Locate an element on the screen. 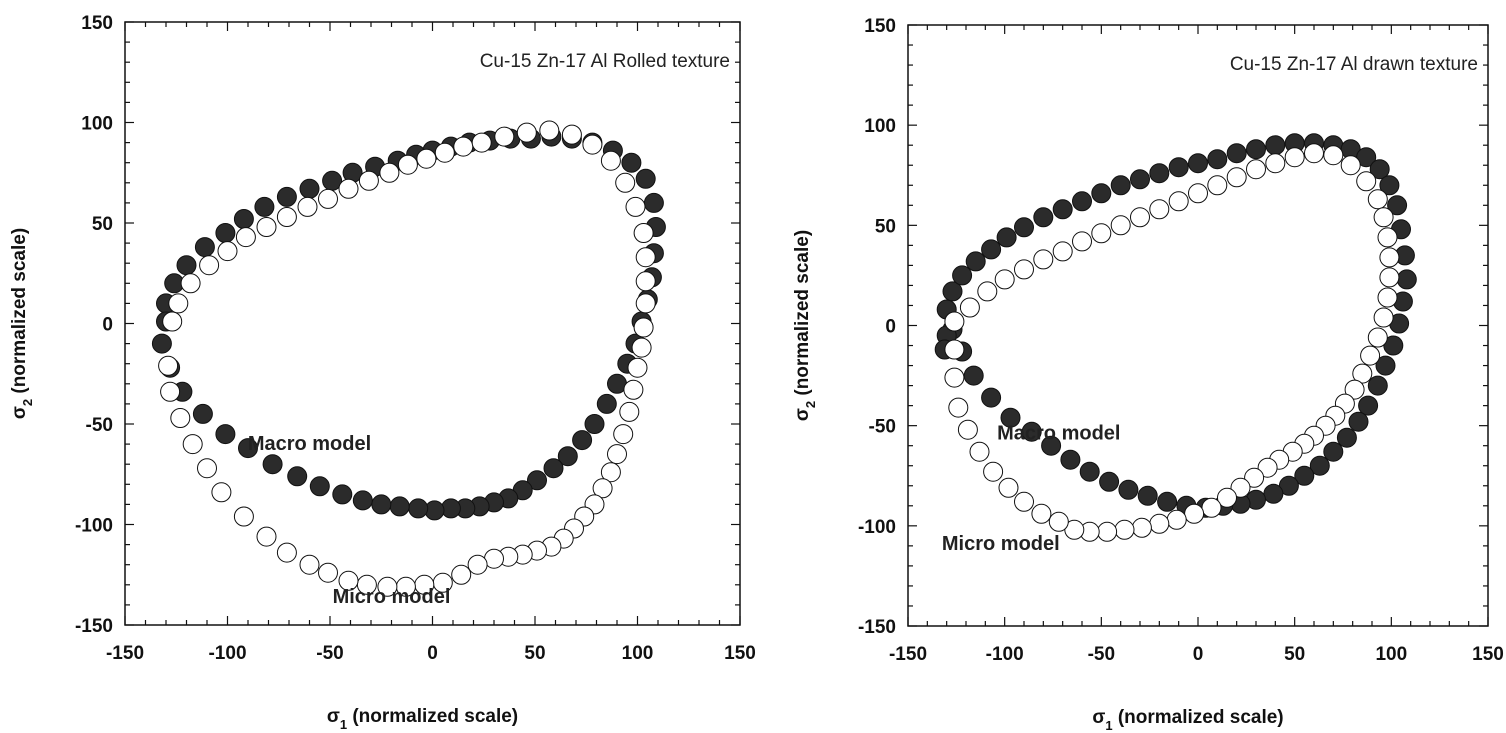 This screenshot has height=733, width=1506. y-tick-label: 100 is located at coordinates (880, 126).